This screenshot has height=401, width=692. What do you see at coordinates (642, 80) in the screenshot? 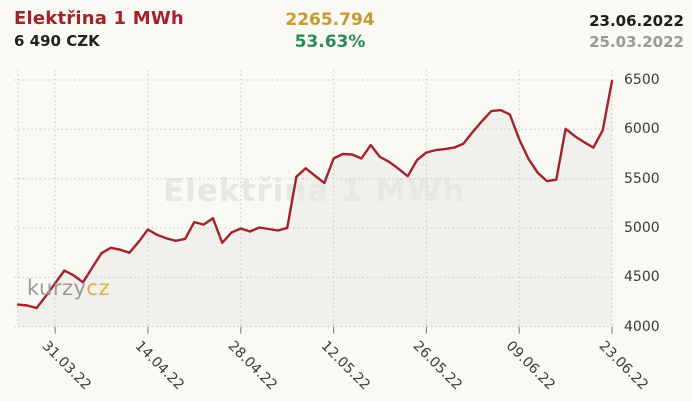
I see `y-axis-tick-label: 6500` at bounding box center [642, 80].